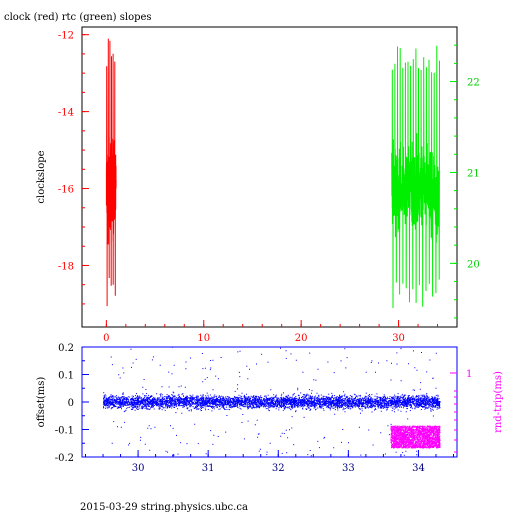 Image resolution: width=512 pixels, height=512 pixels. I want to click on rndtrip-ylabel: rnd-trip(ms), so click(498, 402).